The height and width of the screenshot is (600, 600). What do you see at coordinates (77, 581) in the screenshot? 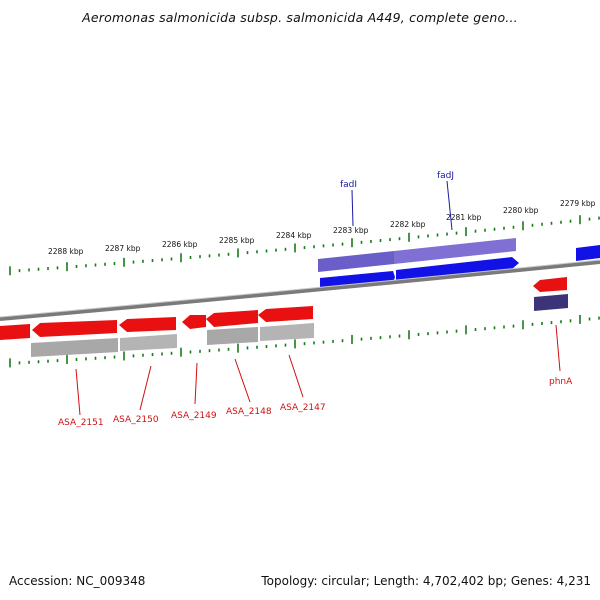
I see `accession-text: Accession: NC_009348` at bounding box center [77, 581].